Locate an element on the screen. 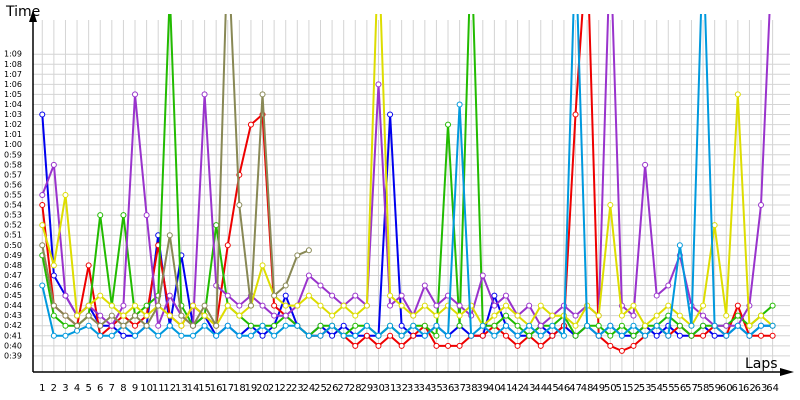 The image size is (800, 400). y-tick-label: 0:45 is located at coordinates (13, 295).